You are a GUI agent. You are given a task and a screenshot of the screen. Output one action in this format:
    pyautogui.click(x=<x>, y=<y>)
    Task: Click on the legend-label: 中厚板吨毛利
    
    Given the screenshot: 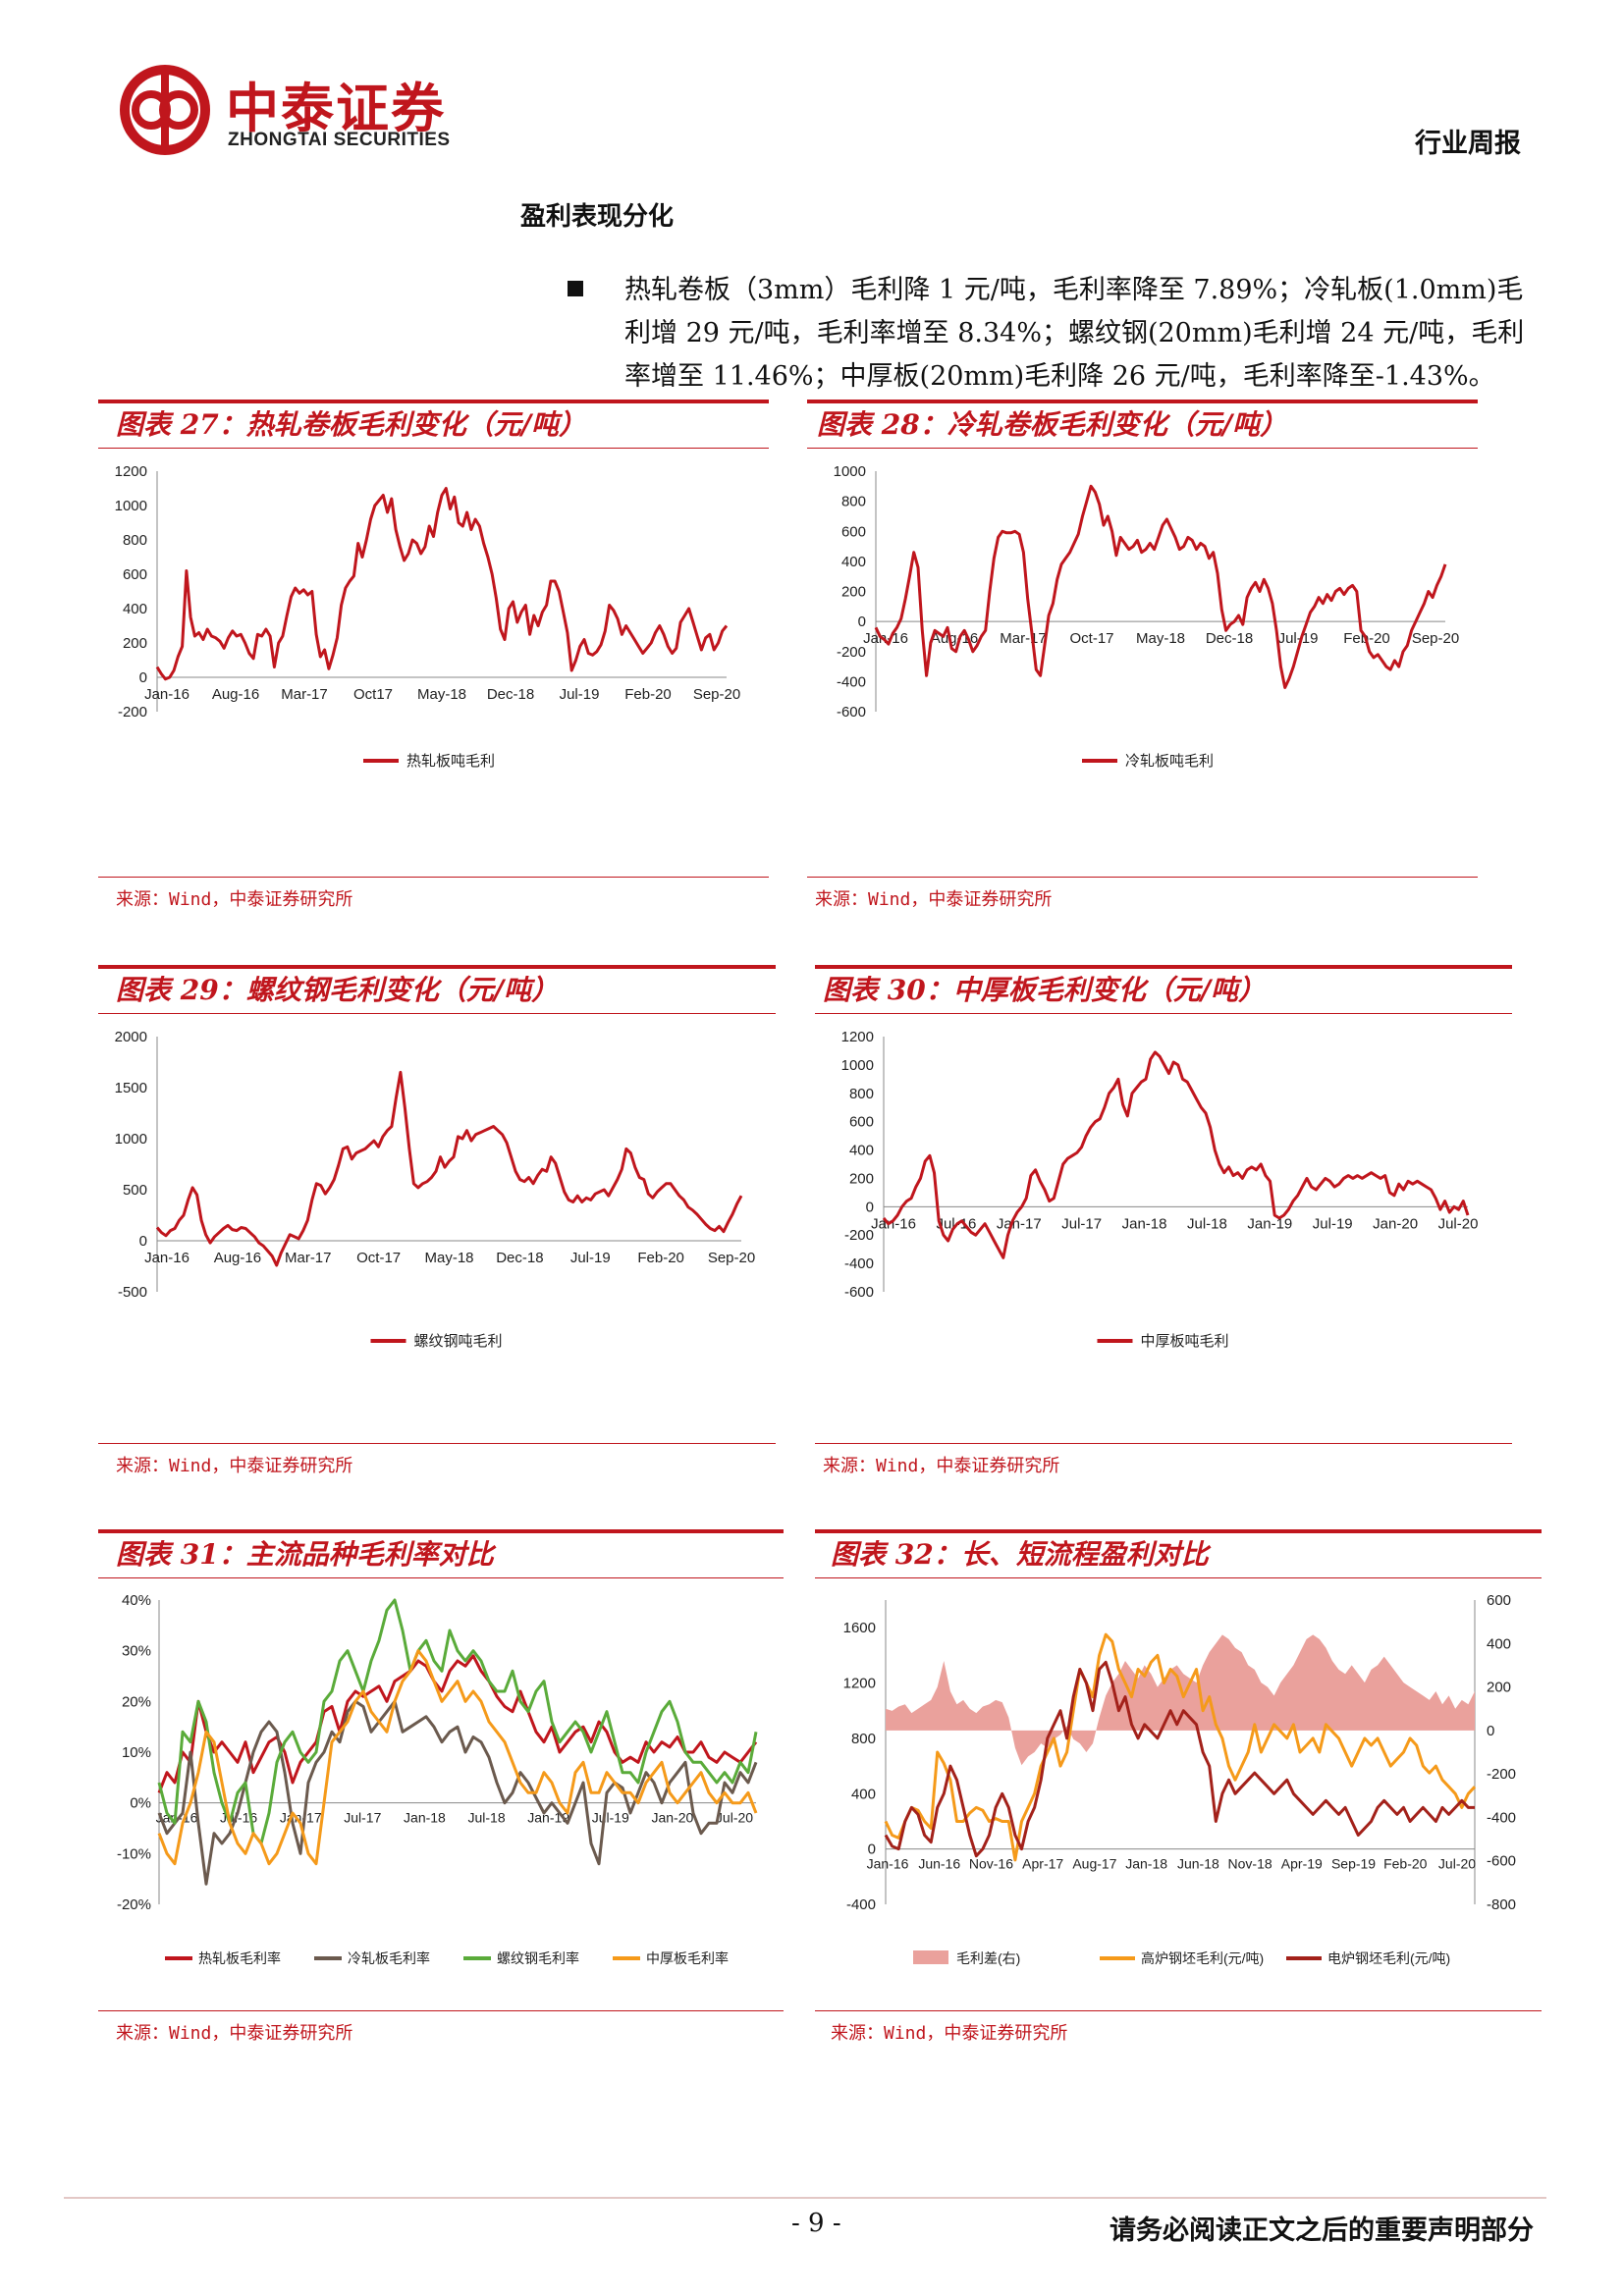 What is the action you would take?
    pyautogui.click(x=1185, y=1341)
    